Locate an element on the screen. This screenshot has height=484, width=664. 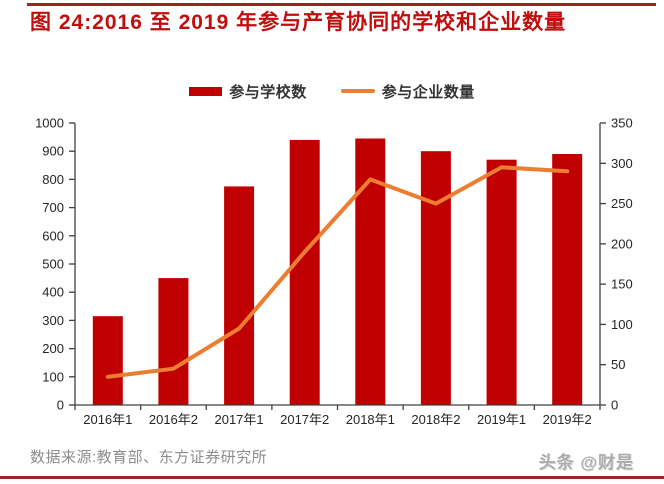
y-axis-right-label: 200 is located at coordinates (622, 243).